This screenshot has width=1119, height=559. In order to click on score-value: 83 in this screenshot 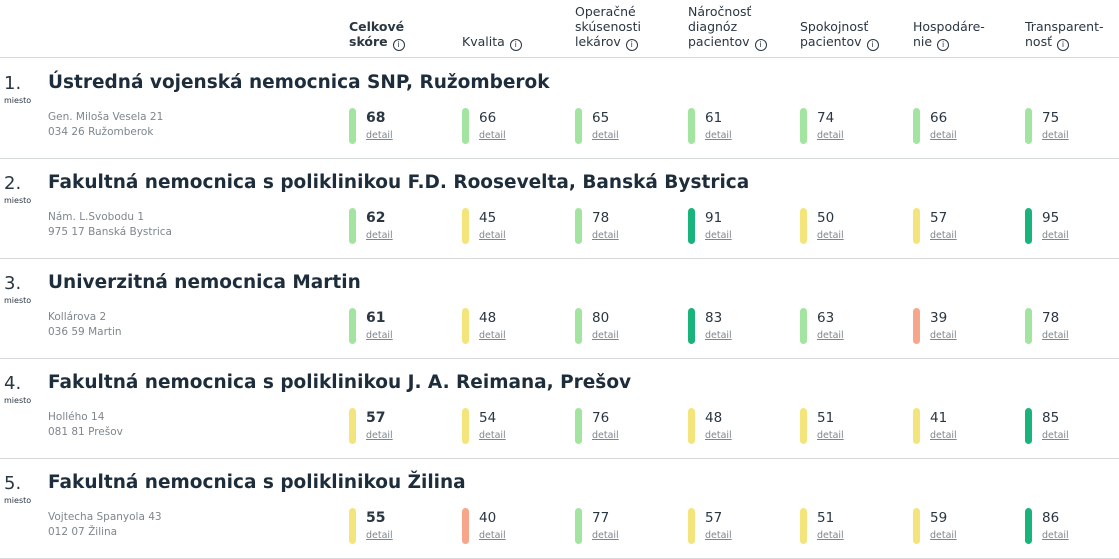, I will do `click(714, 318)`.